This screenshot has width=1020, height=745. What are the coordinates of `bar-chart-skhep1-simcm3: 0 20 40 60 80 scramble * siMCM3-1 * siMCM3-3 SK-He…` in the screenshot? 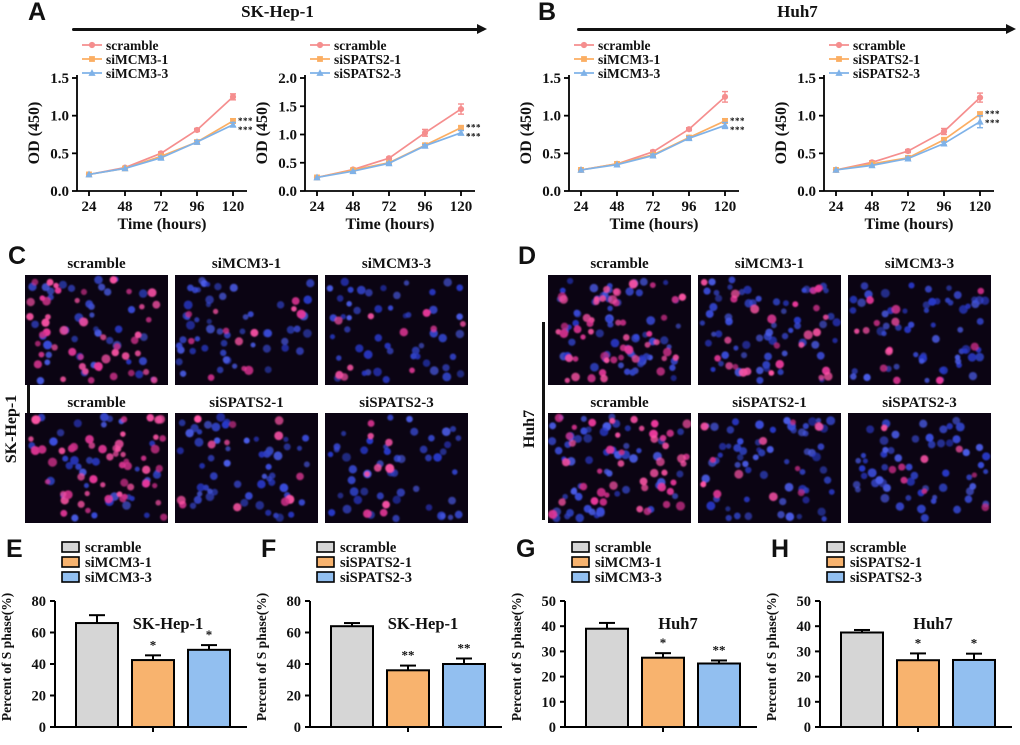 It's located at (123, 638).